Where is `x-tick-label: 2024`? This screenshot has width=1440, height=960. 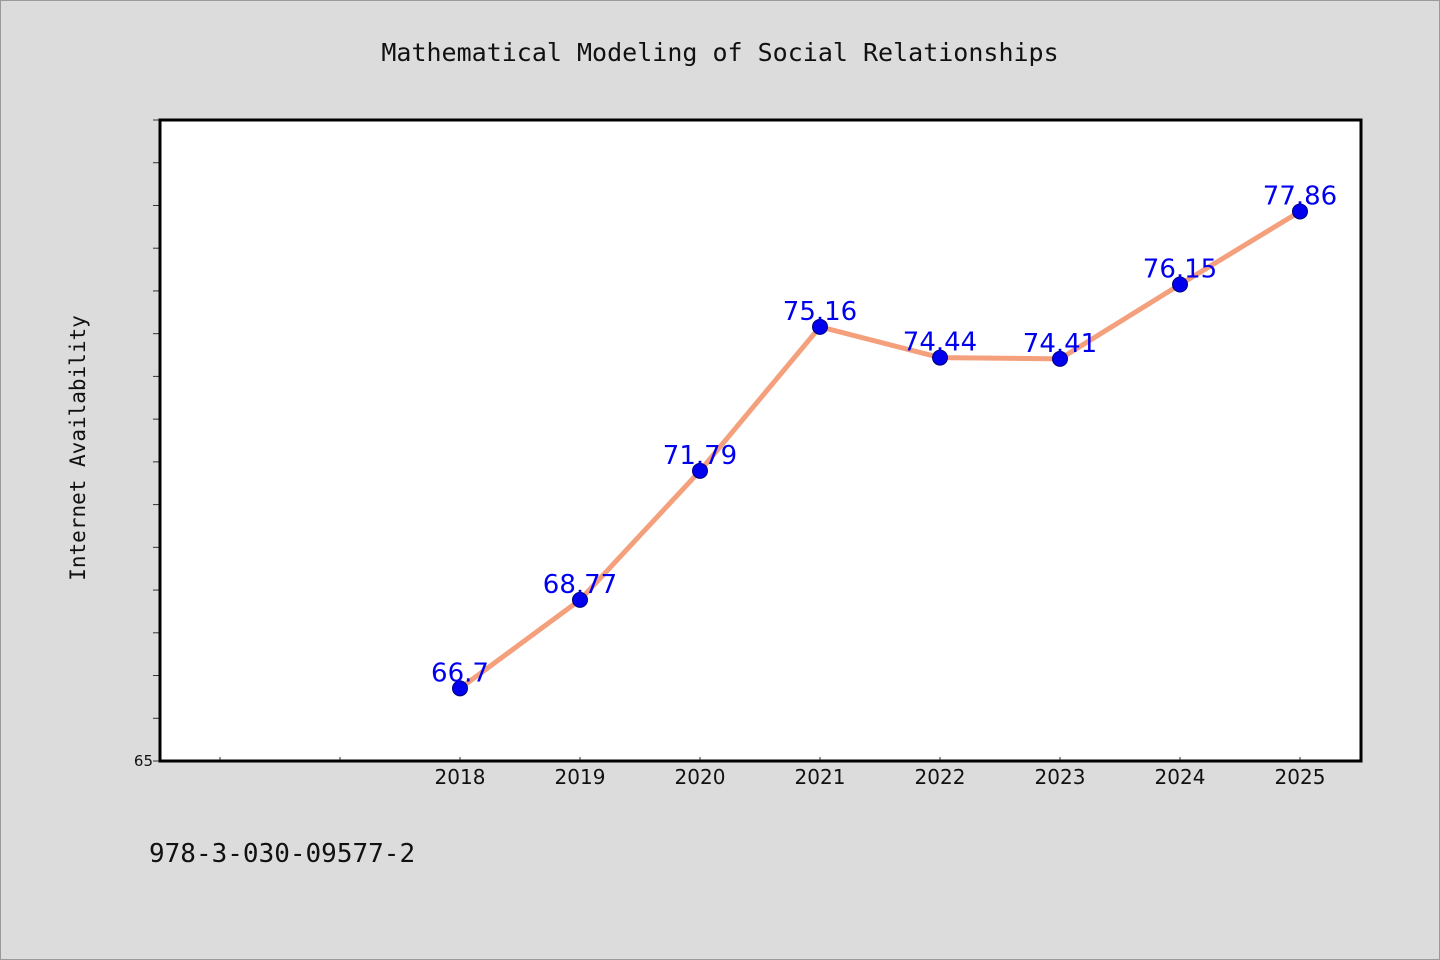 x-tick-label: 2024 is located at coordinates (1180, 777).